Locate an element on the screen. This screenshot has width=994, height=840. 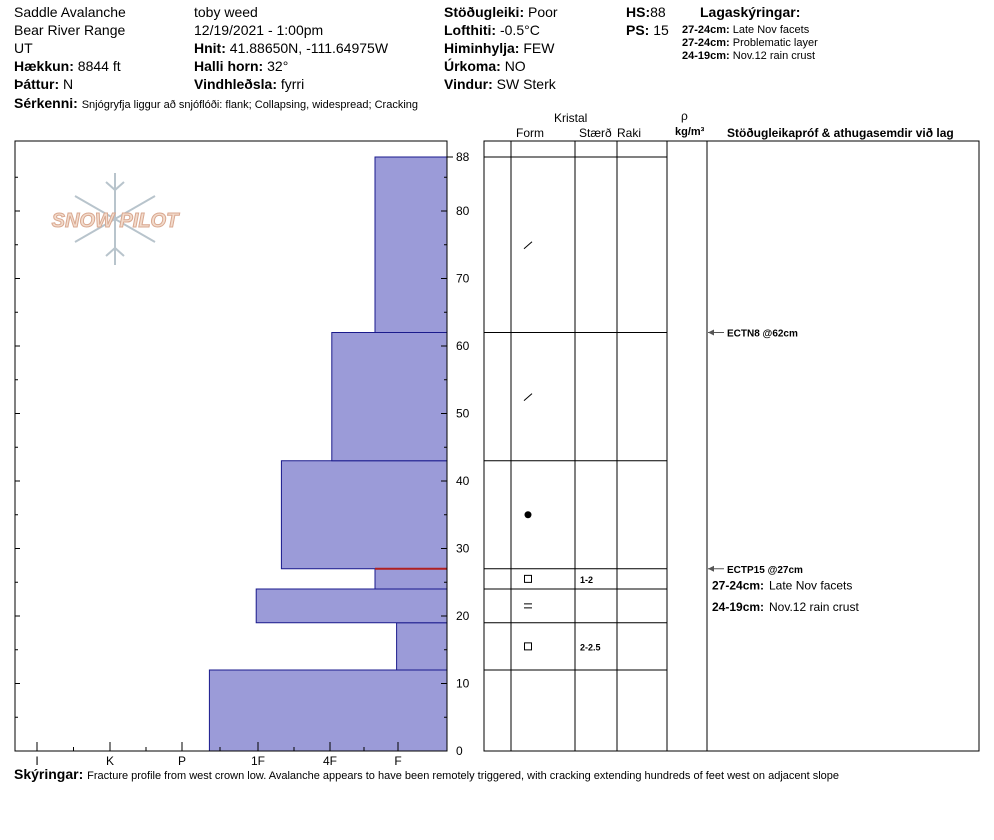
stability: Stöðugleiki: Poor is located at coordinates (501, 12).